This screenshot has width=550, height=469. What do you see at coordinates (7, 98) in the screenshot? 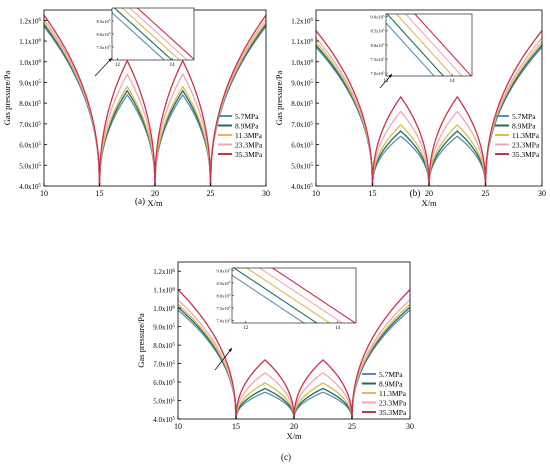
I see `y-axis-label: Gas pressure/Pa` at bounding box center [7, 98].